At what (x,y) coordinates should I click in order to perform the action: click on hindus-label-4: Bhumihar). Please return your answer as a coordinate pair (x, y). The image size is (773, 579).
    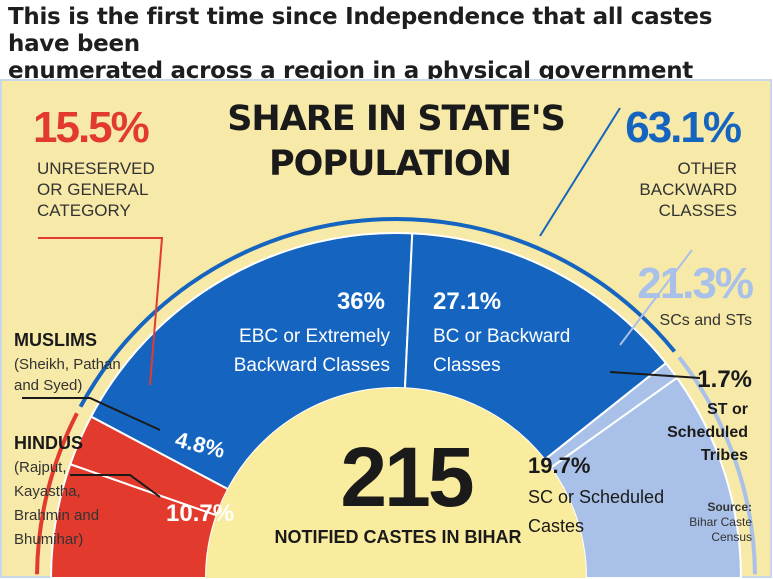
    Looking at the image, I should click on (48, 539).